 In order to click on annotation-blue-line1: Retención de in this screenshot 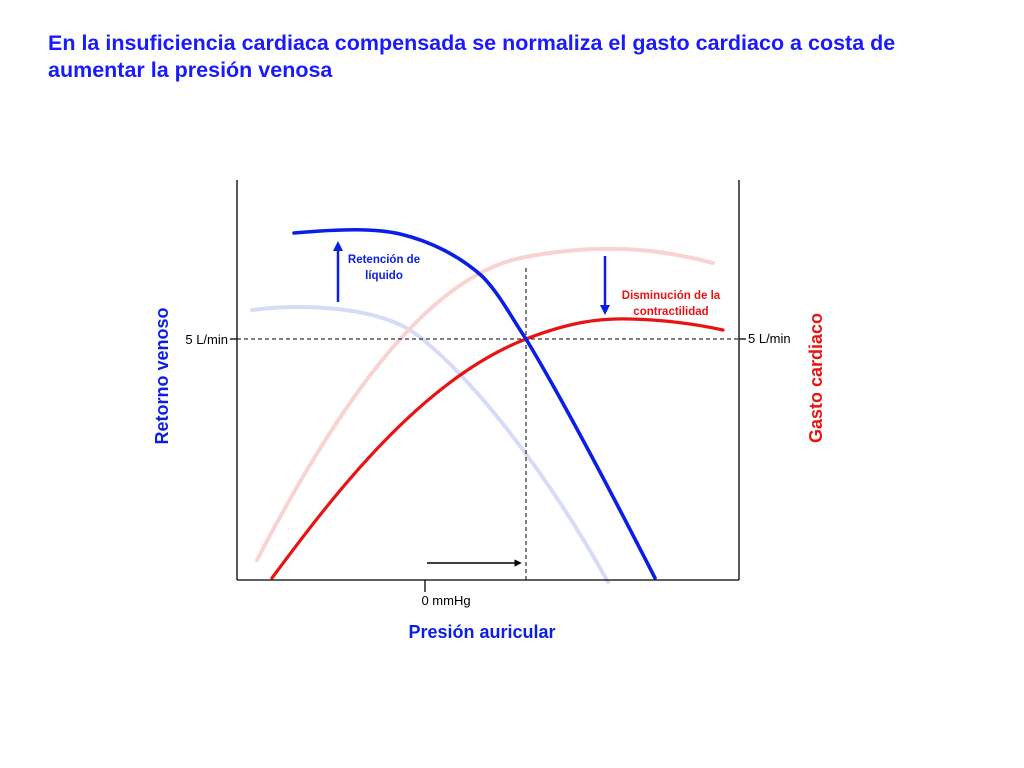, I will do `click(384, 260)`.